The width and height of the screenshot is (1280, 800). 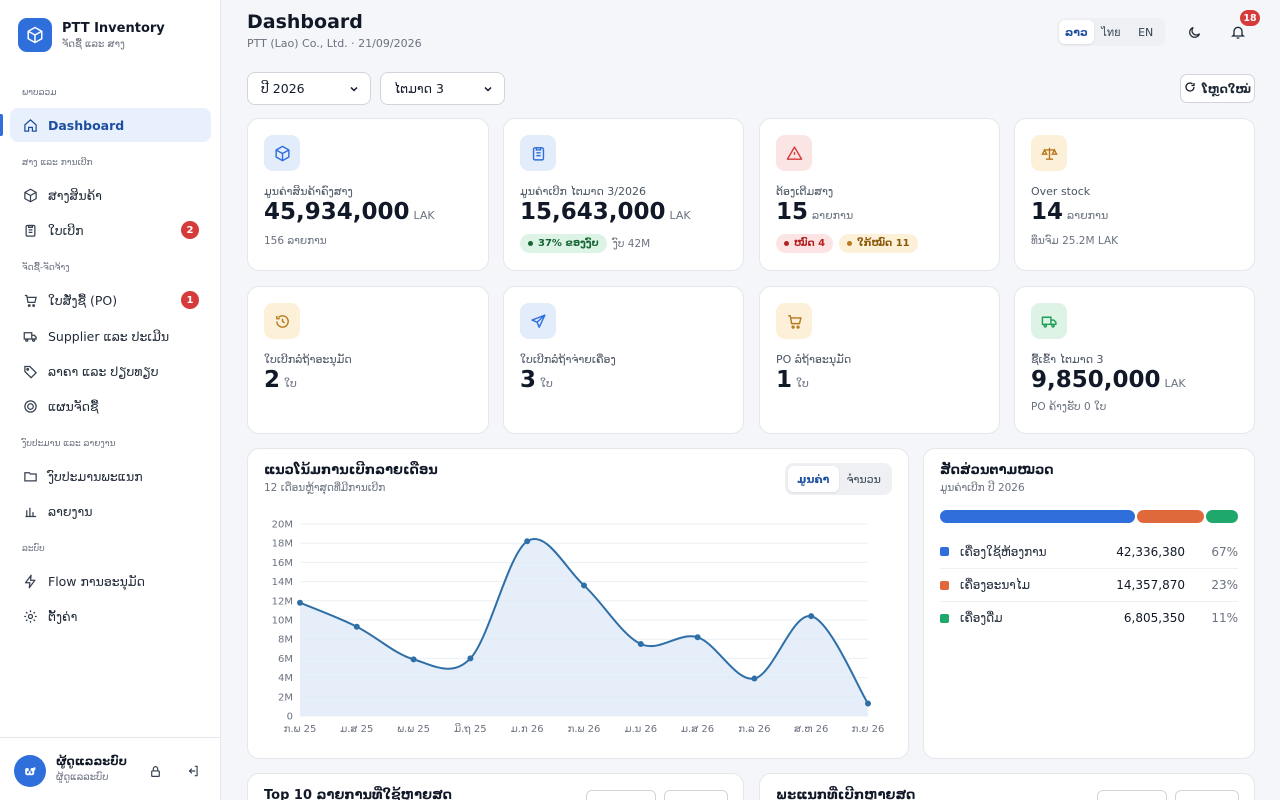 What do you see at coordinates (110, 230) in the screenshot?
I see `sidebar-item-requisitions: ໃບເບີກ 2` at bounding box center [110, 230].